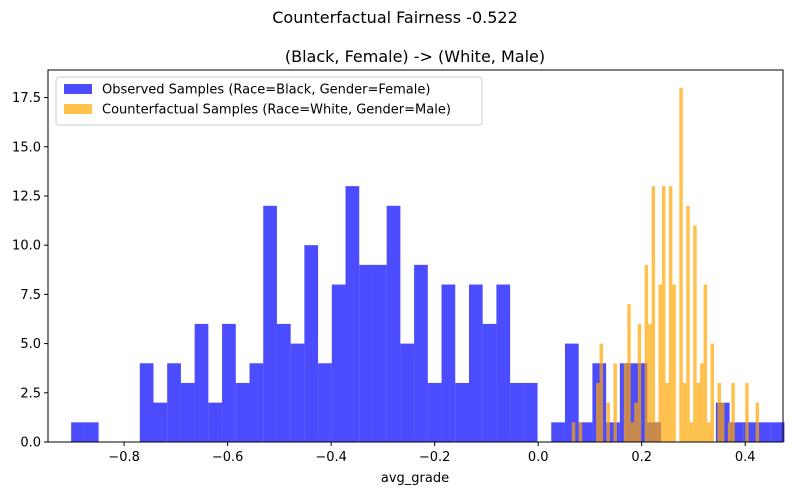 The width and height of the screenshot is (790, 495). I want to click on y-tick-label: 15.0, so click(26, 147).